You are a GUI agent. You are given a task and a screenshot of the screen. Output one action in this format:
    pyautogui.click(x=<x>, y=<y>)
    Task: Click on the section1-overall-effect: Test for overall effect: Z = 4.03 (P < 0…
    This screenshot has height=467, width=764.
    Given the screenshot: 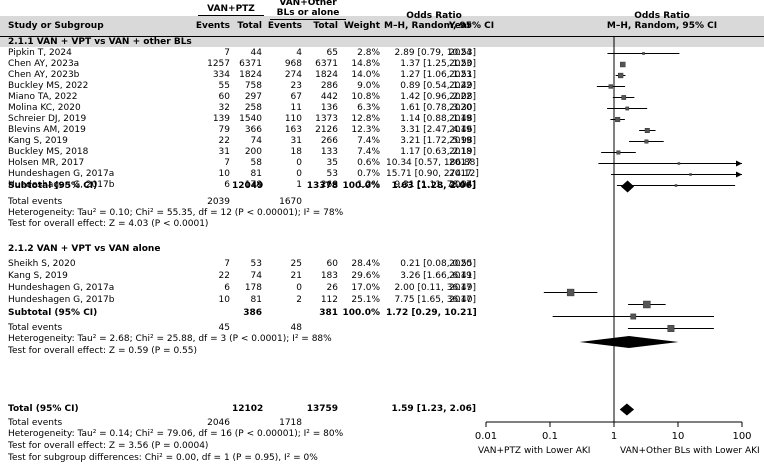 What is the action you would take?
    pyautogui.click(x=108, y=224)
    